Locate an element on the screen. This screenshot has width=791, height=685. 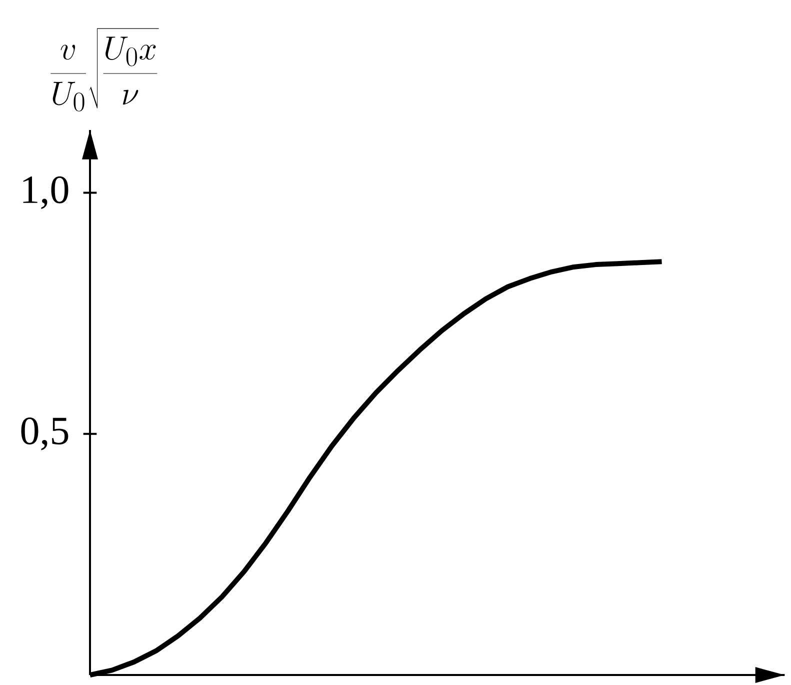
y-tick-label: 0,5 is located at coordinates (44, 433).